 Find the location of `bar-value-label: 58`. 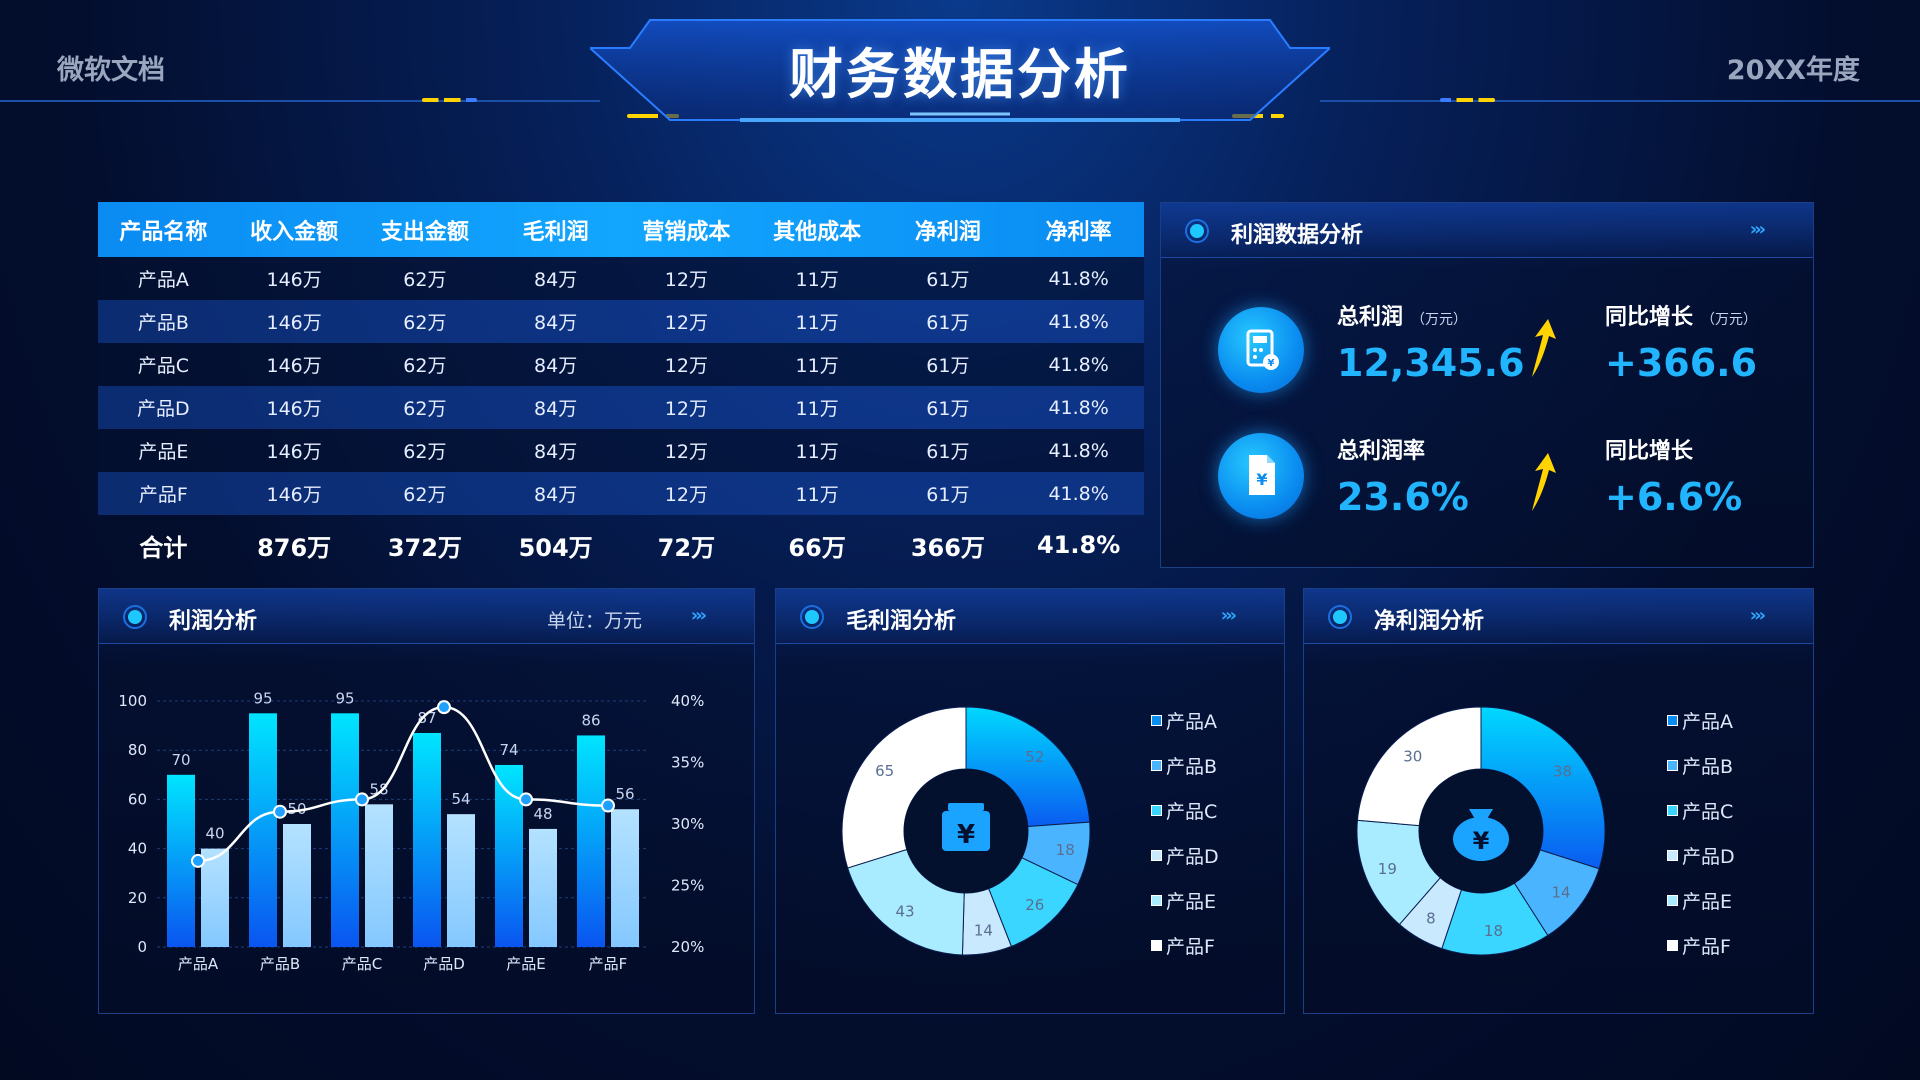

bar-value-label: 58 is located at coordinates (378, 789).